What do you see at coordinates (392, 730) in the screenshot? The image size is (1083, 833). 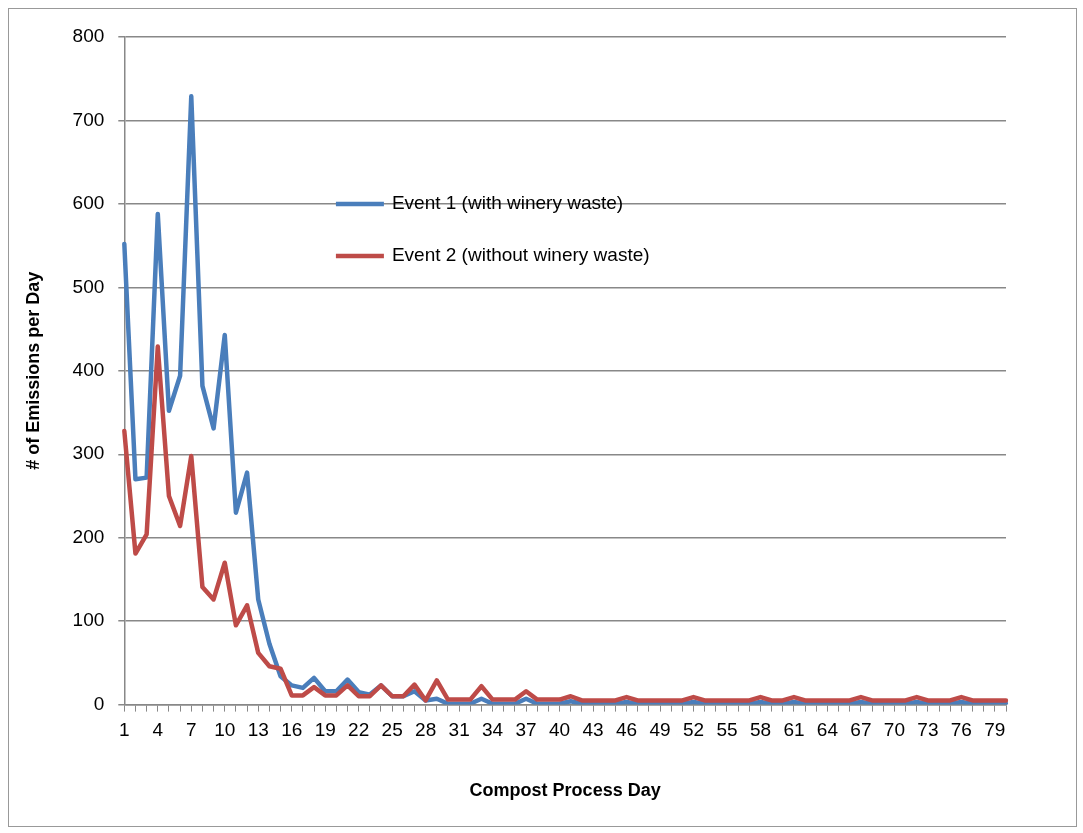 I see `x-tick-label: 25` at bounding box center [392, 730].